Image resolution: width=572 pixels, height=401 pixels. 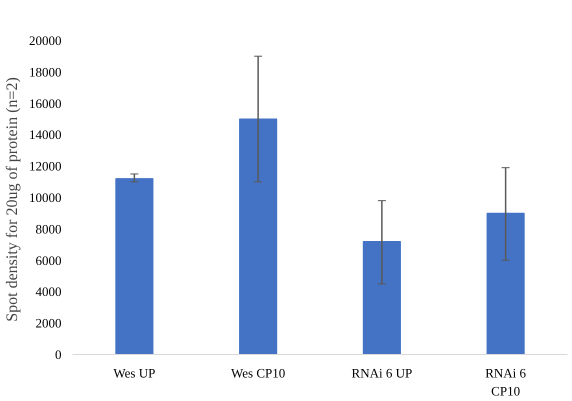 I want to click on y-tick-label: 14000, so click(x=45, y=134).